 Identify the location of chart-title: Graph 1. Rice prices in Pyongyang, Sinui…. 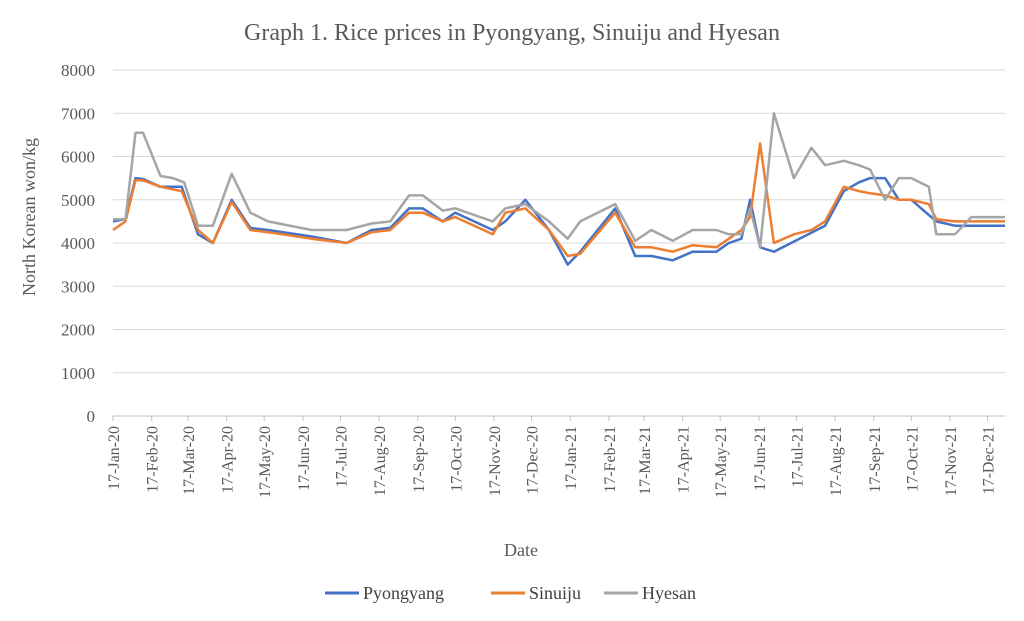
(512, 33).